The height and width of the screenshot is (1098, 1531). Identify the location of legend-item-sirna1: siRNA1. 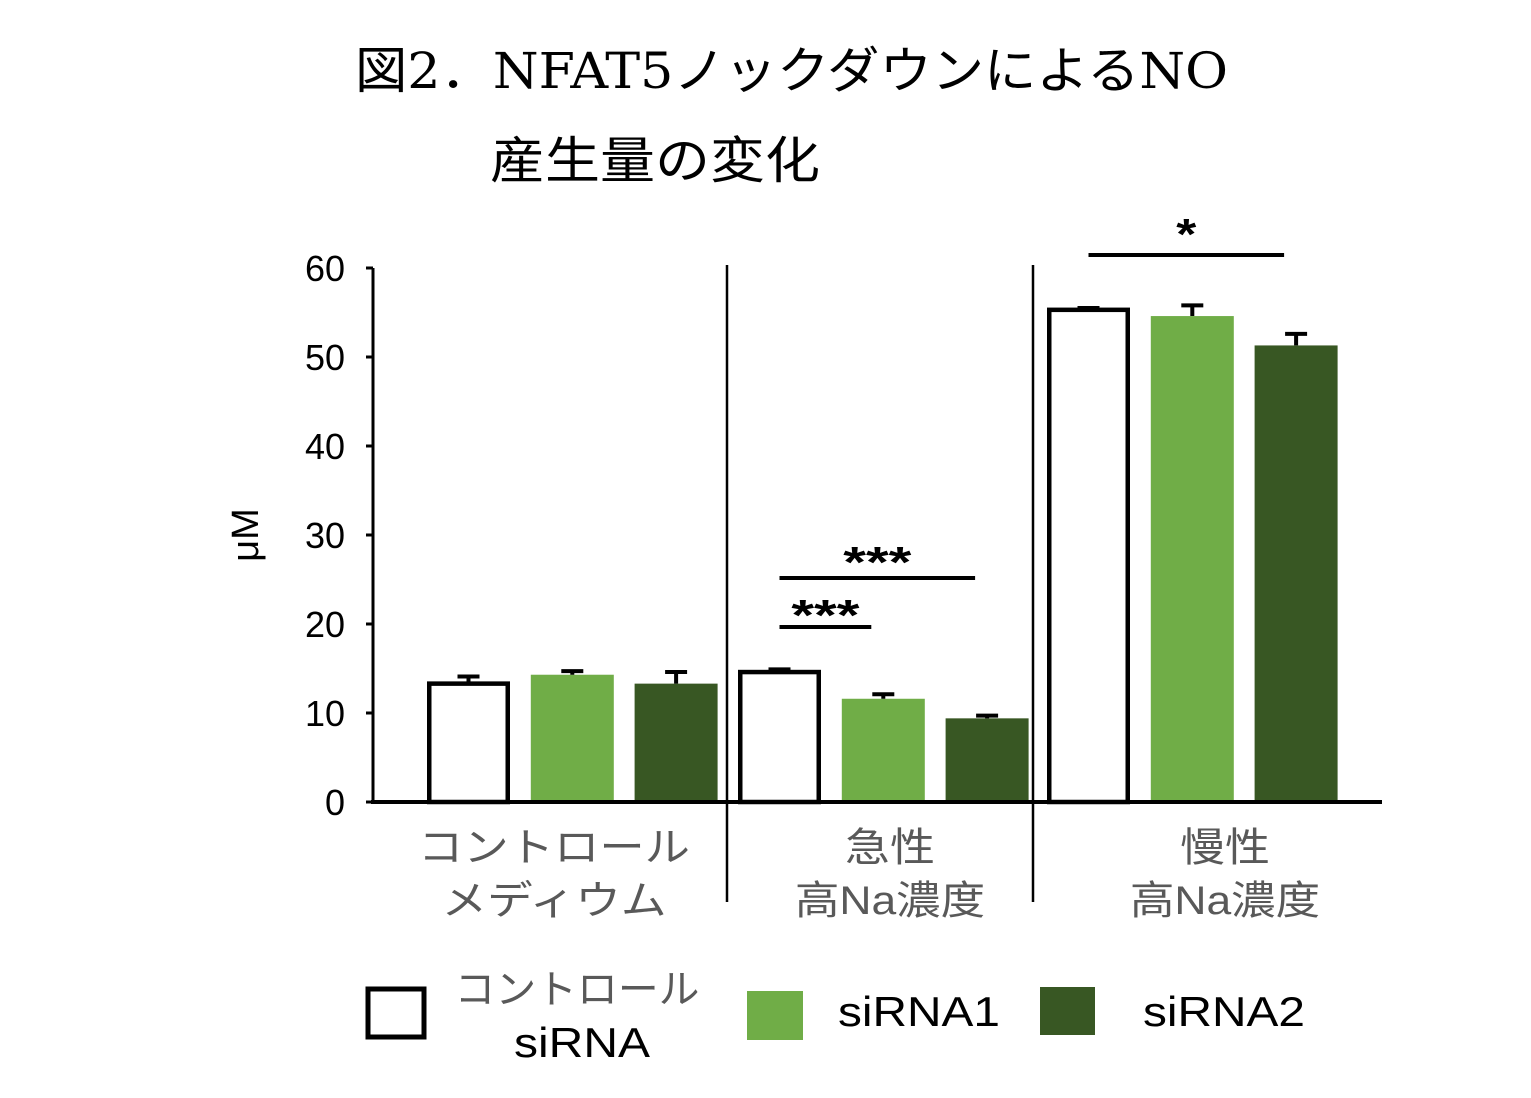
(873, 1014).